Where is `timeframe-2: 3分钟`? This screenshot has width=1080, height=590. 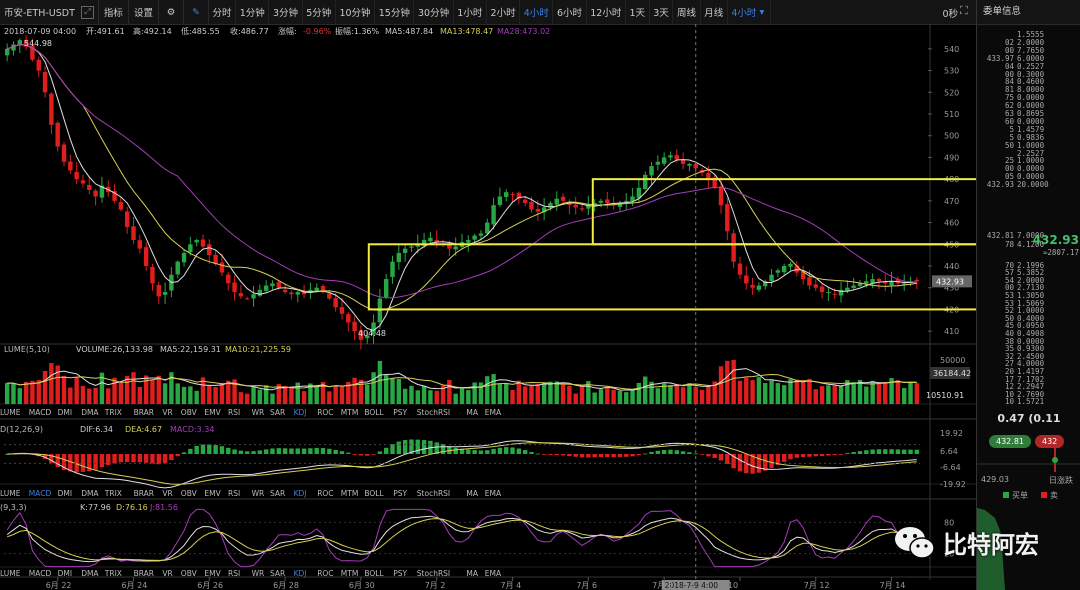 timeframe-2: 3分钟 is located at coordinates (286, 12).